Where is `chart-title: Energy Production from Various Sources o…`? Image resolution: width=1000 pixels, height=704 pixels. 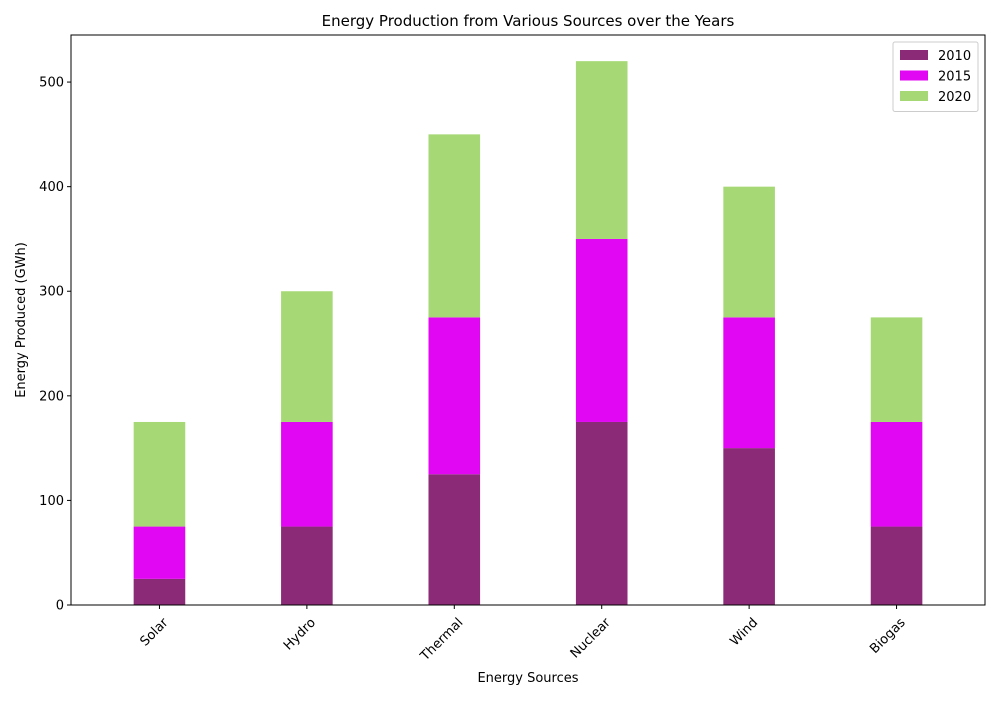
chart-title: Energy Production from Various Sources o… is located at coordinates (528, 21).